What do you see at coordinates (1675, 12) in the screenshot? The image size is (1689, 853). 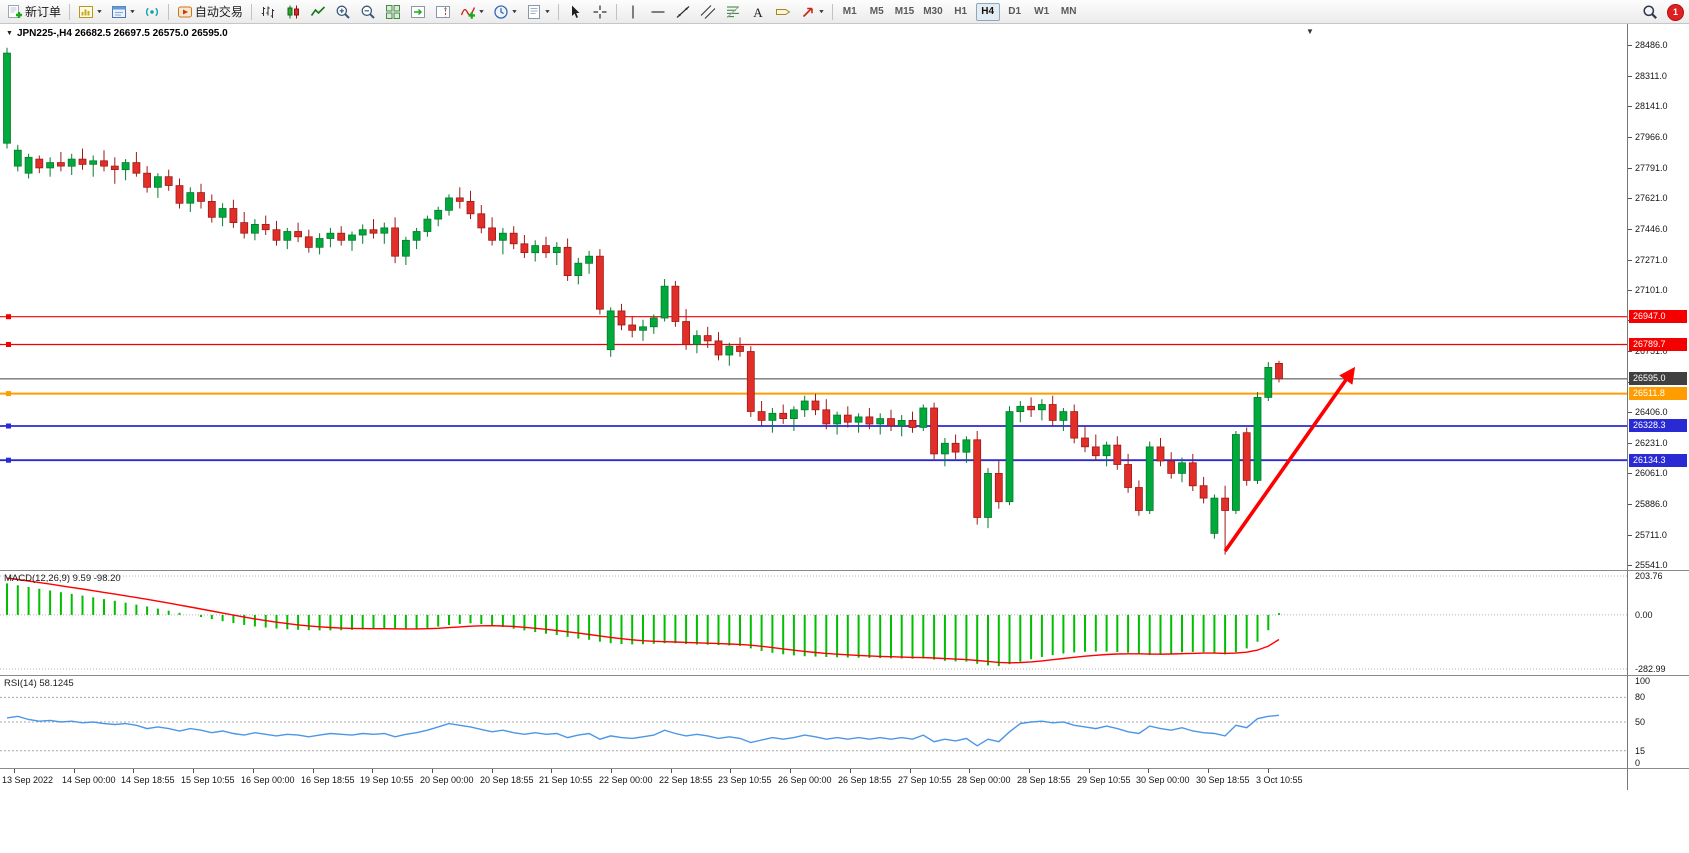 I see `notification-badge: 1` at bounding box center [1675, 12].